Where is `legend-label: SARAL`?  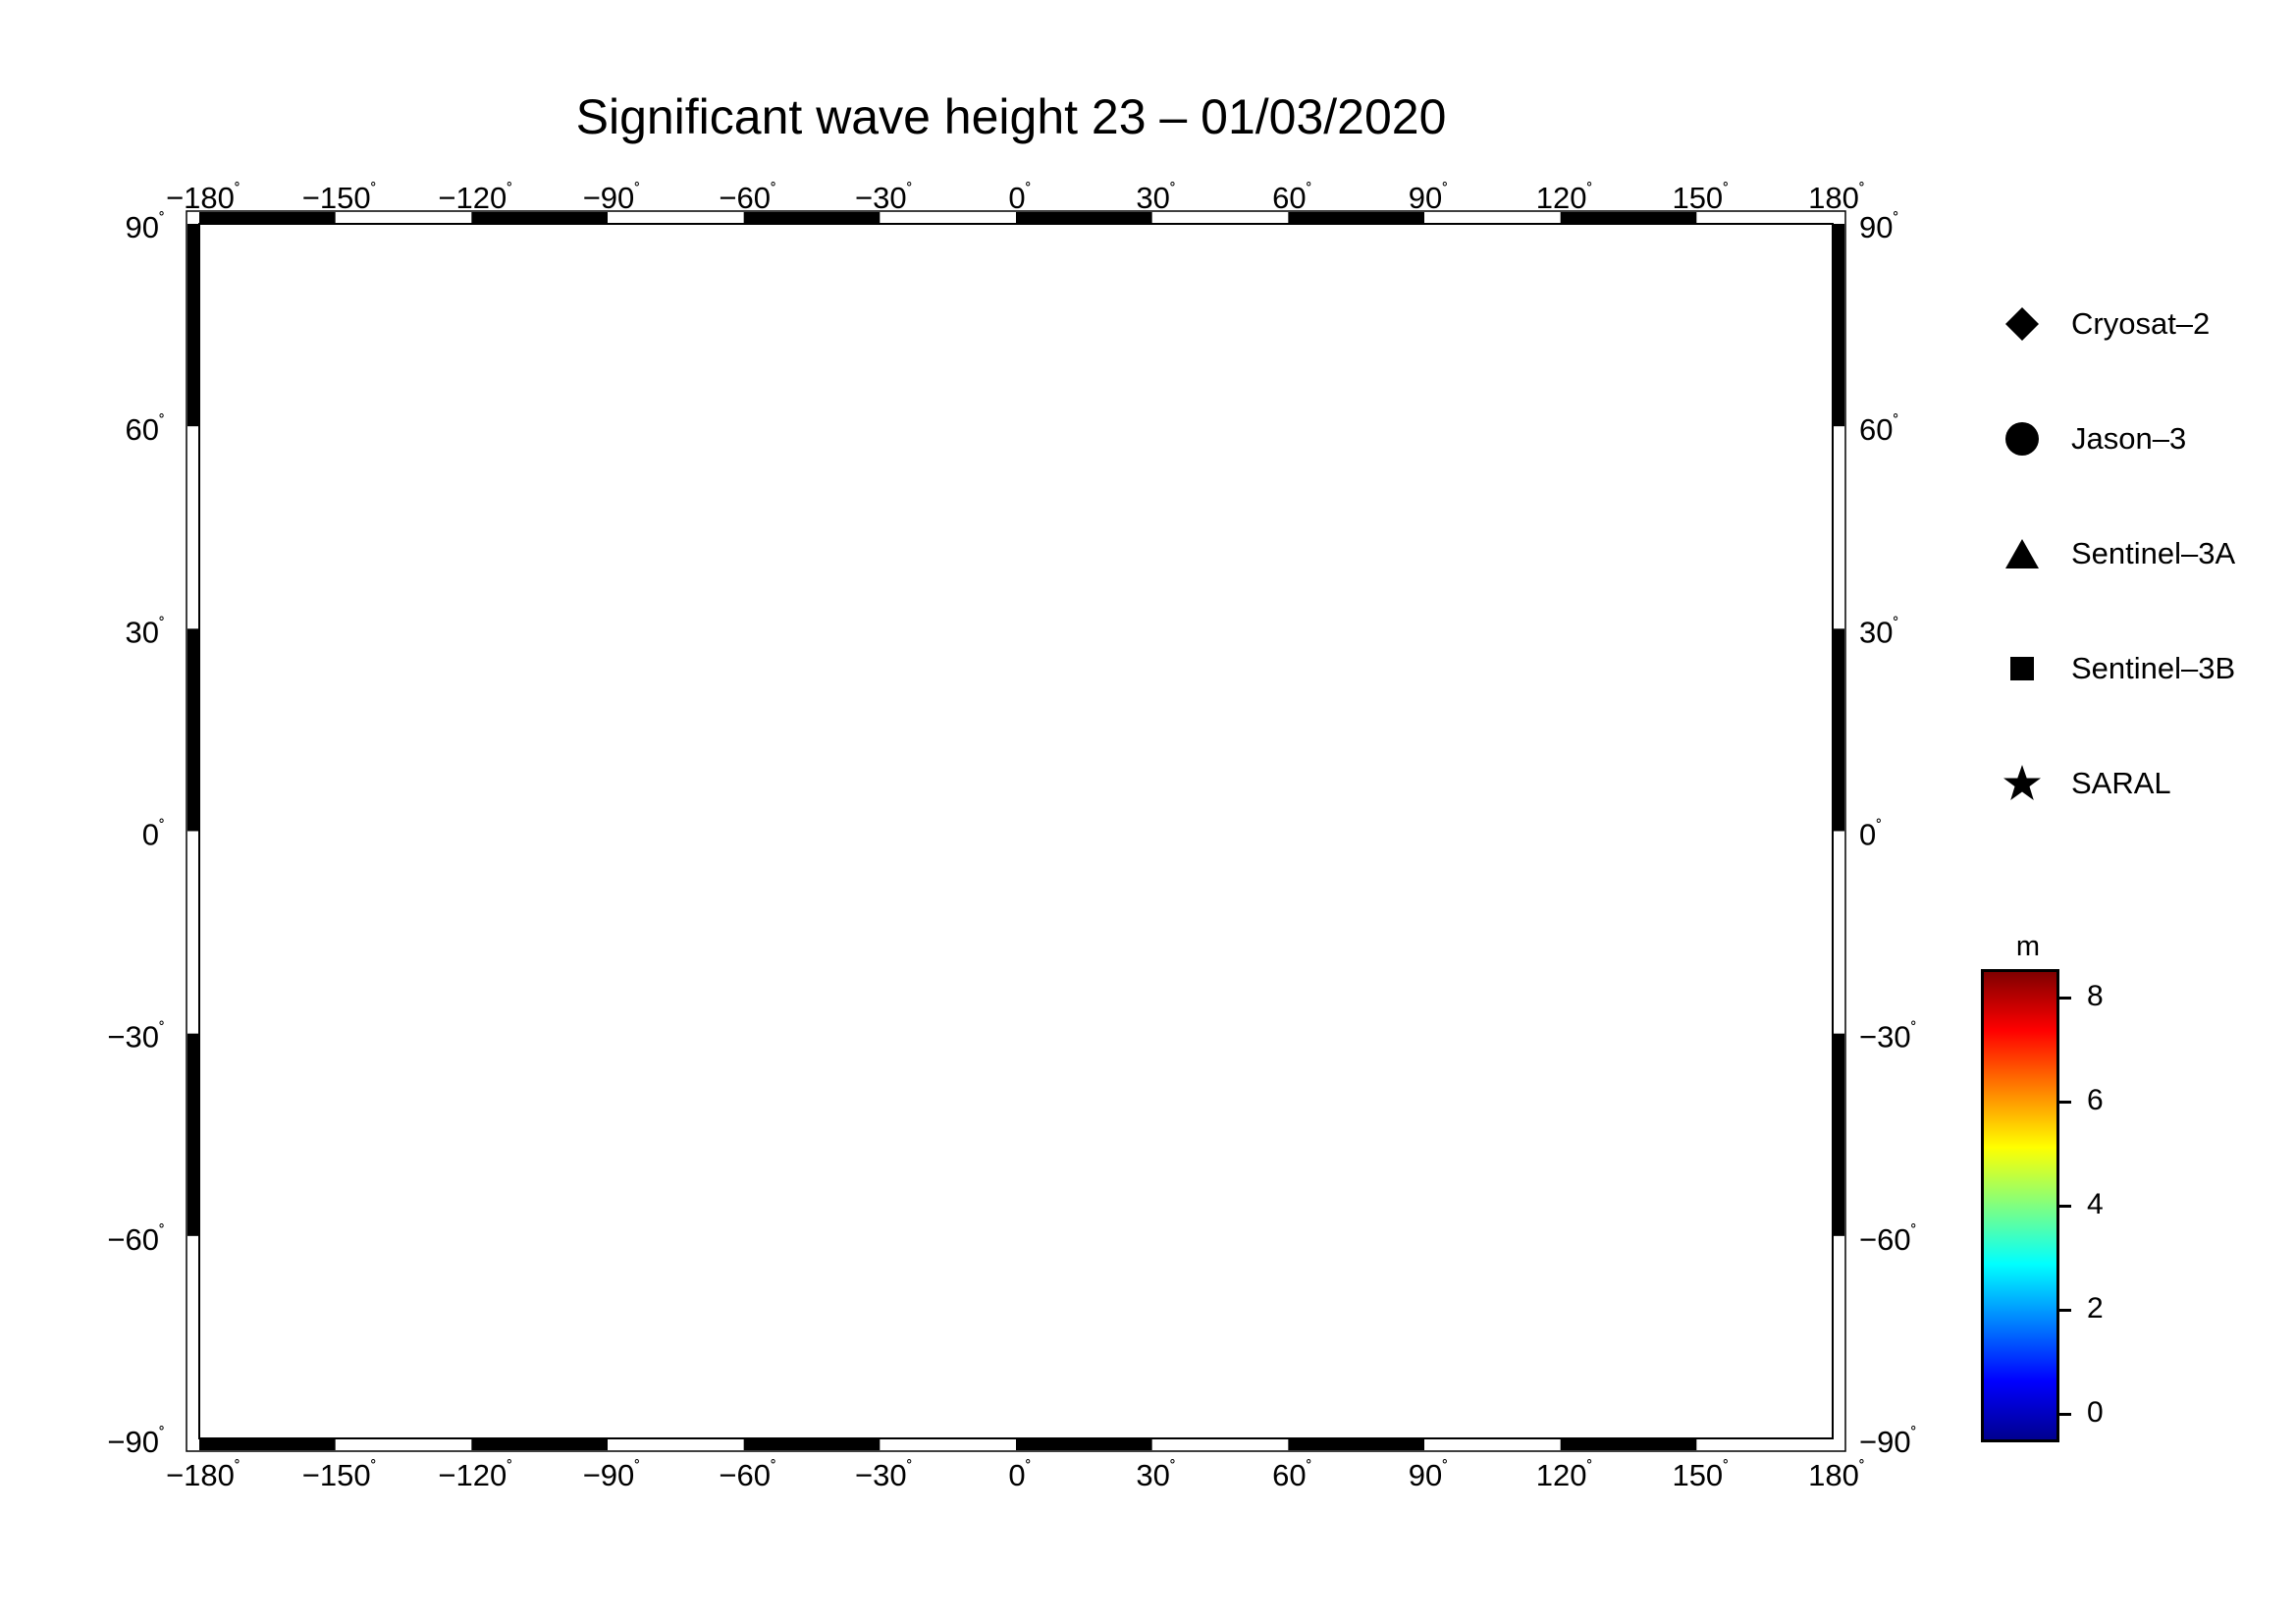
legend-label: SARAL is located at coordinates (2121, 783).